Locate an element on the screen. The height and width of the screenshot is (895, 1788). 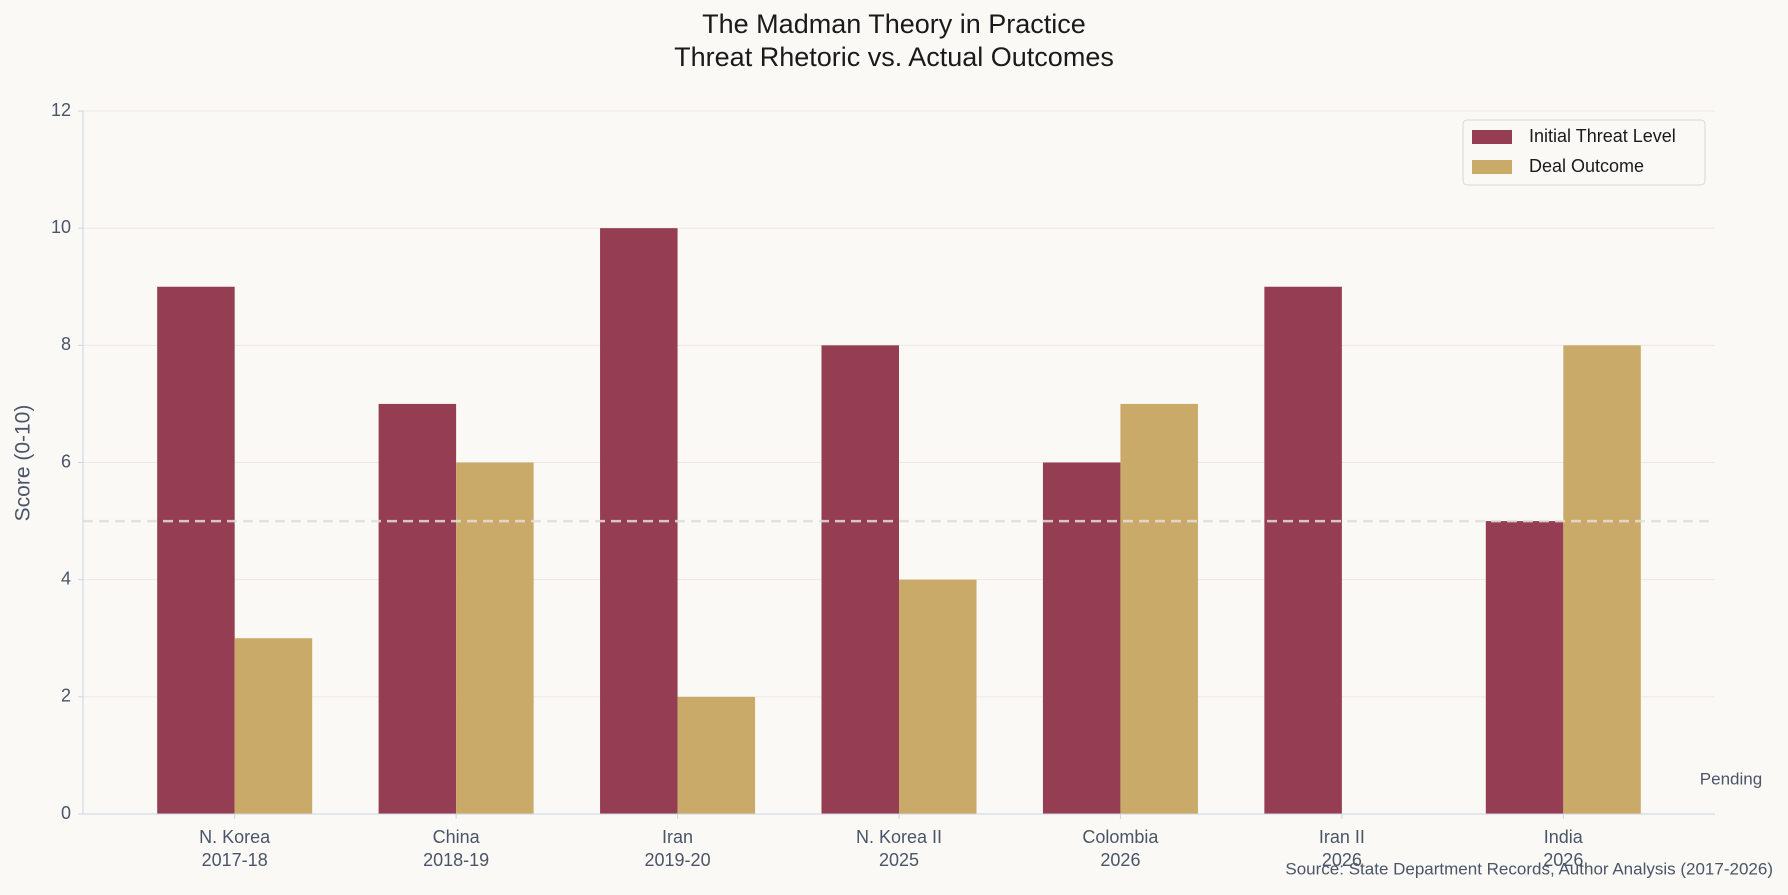
x-tick-label: Iran II 2026 is located at coordinates (1341, 848).